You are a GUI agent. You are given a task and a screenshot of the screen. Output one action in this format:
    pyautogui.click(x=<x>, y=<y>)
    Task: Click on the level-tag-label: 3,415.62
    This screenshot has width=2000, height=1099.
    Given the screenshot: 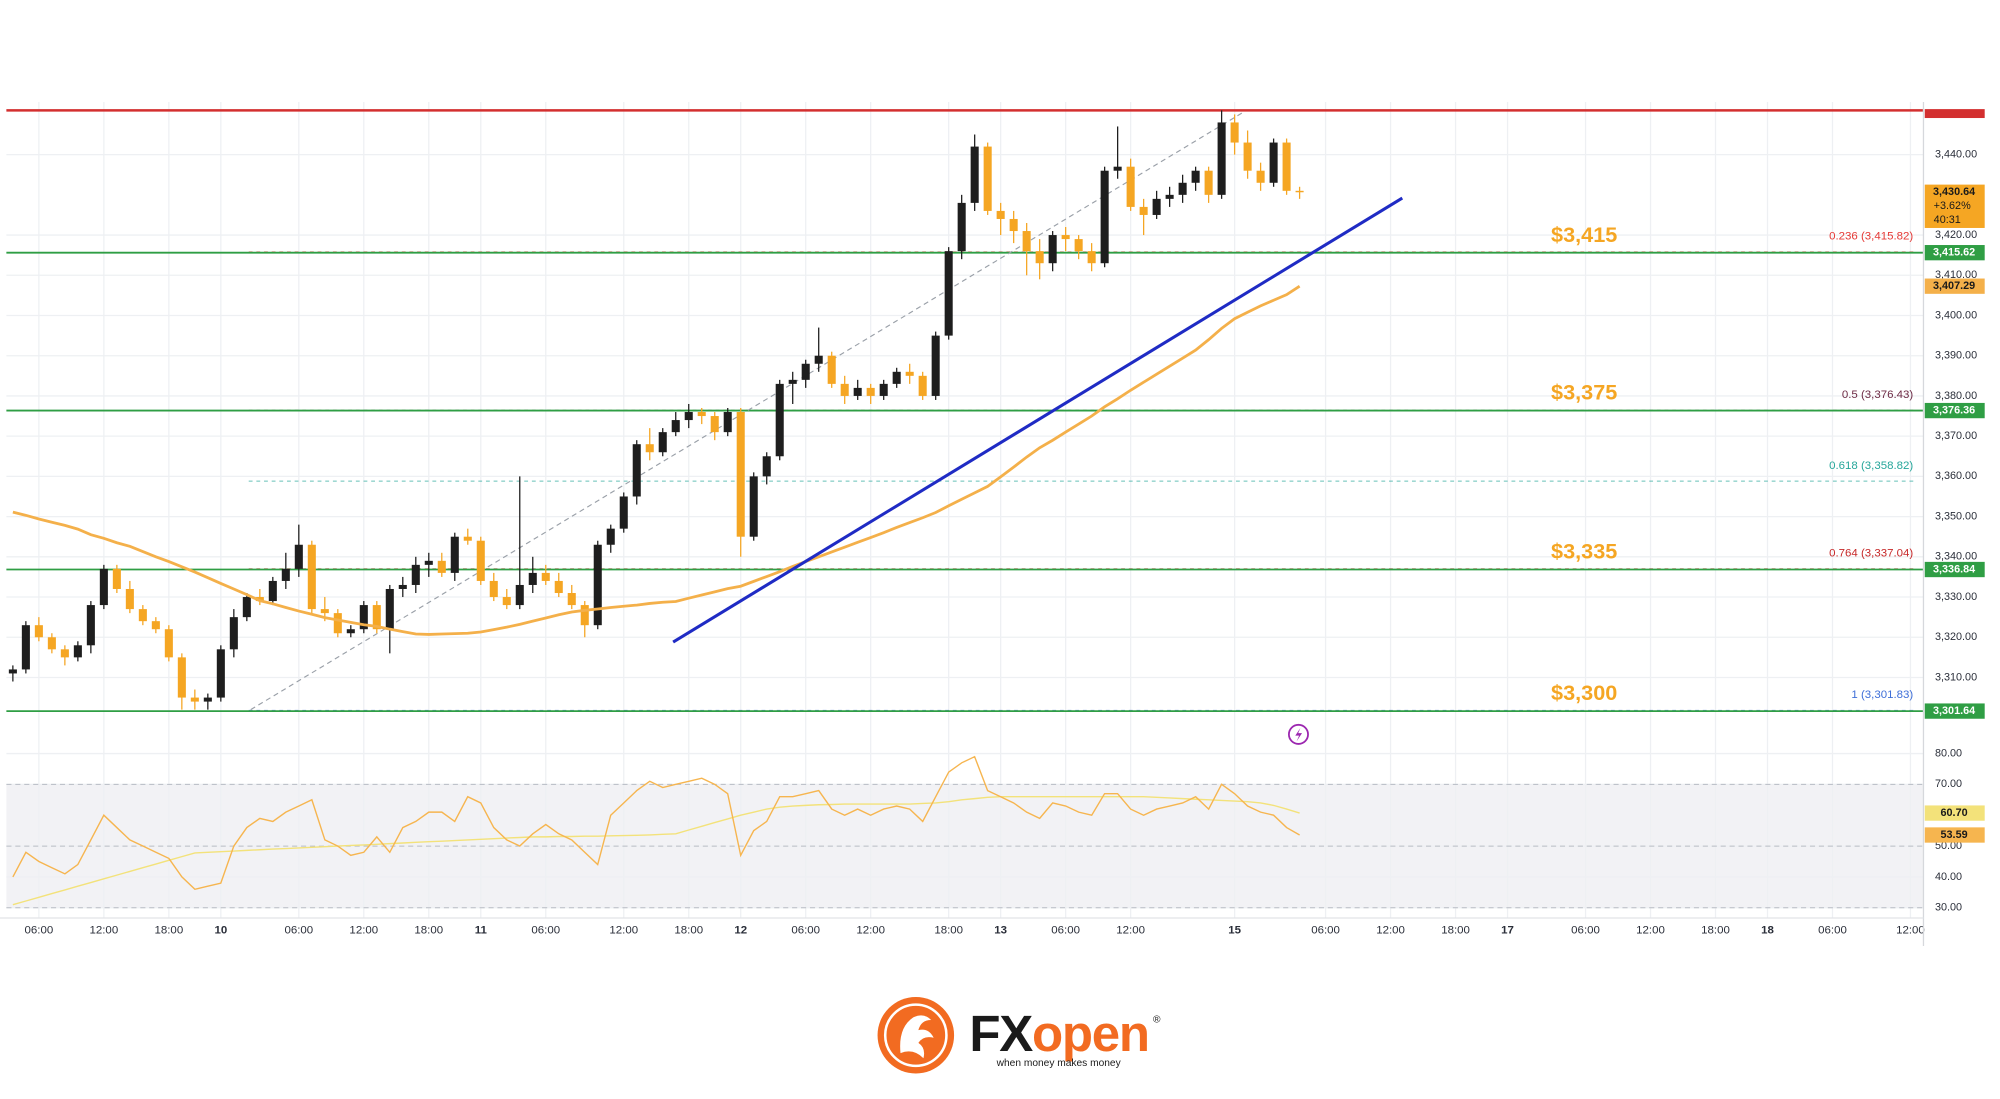 What is the action you would take?
    pyautogui.click(x=1954, y=253)
    